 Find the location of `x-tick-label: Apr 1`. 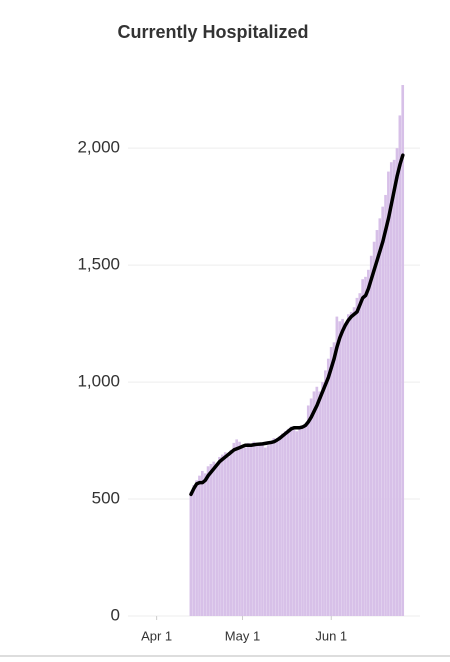

x-tick-label: Apr 1 is located at coordinates (156, 635).